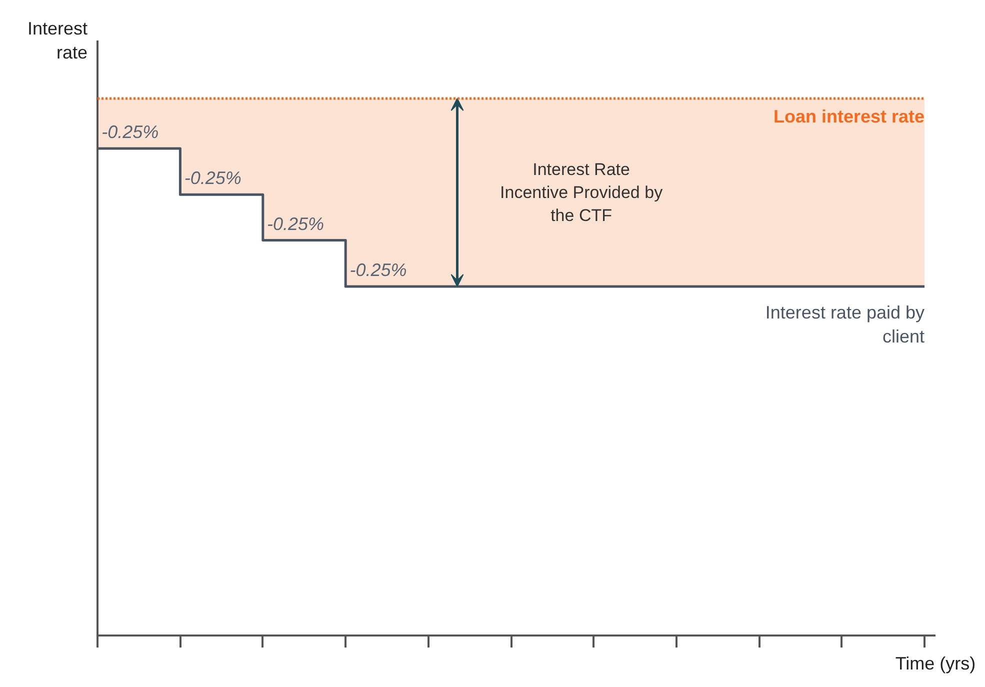  I want to click on series-label: Interest rate paid by client, so click(845, 324).